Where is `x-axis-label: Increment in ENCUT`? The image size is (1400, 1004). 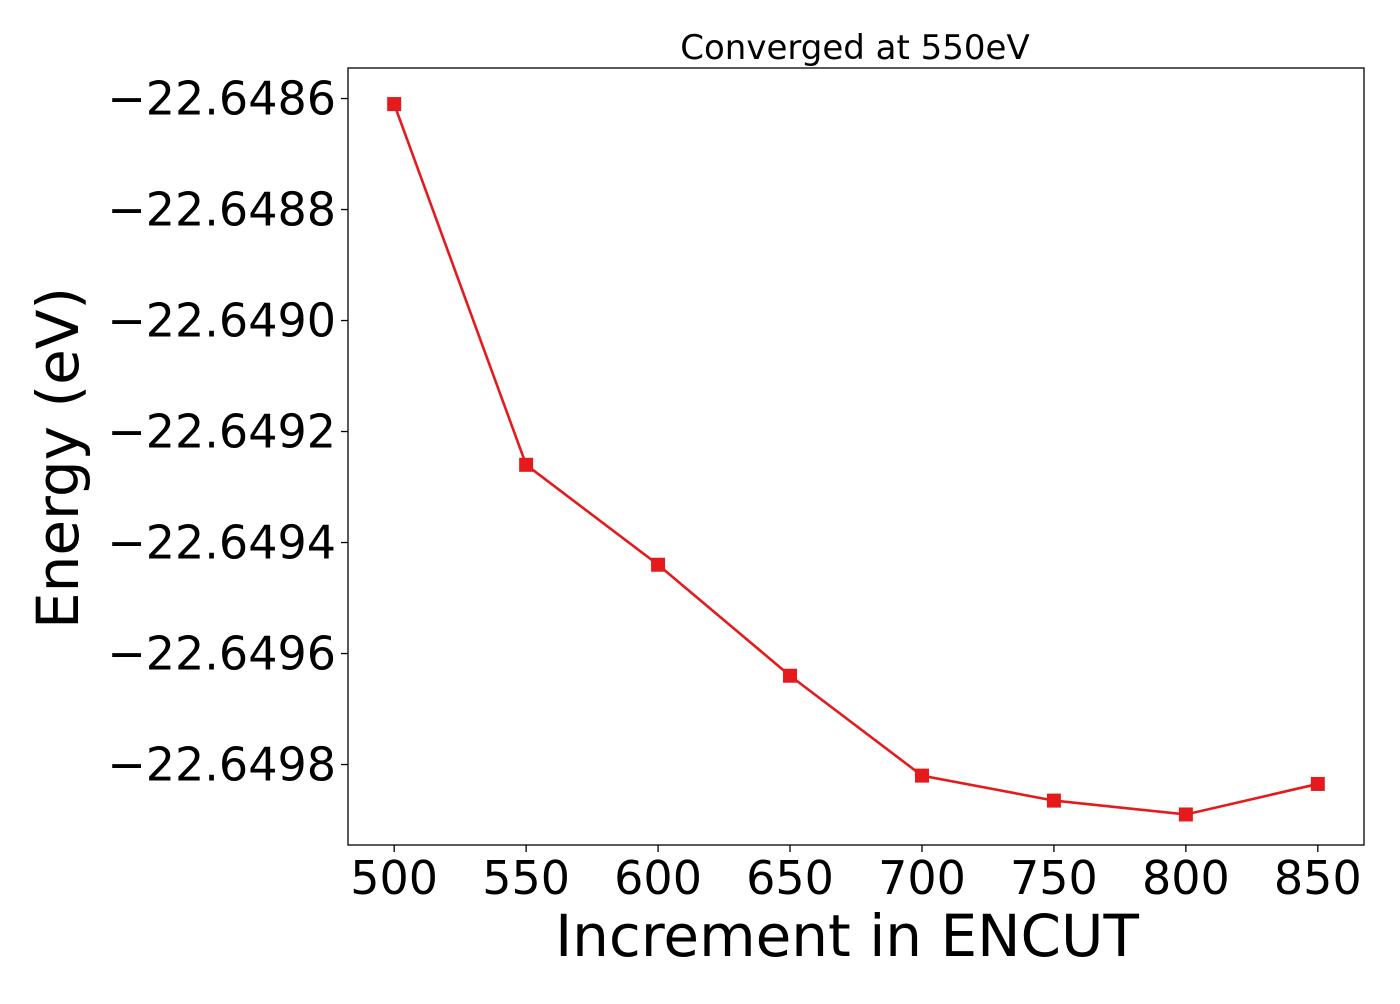 x-axis-label: Increment in ENCUT is located at coordinates (847, 936).